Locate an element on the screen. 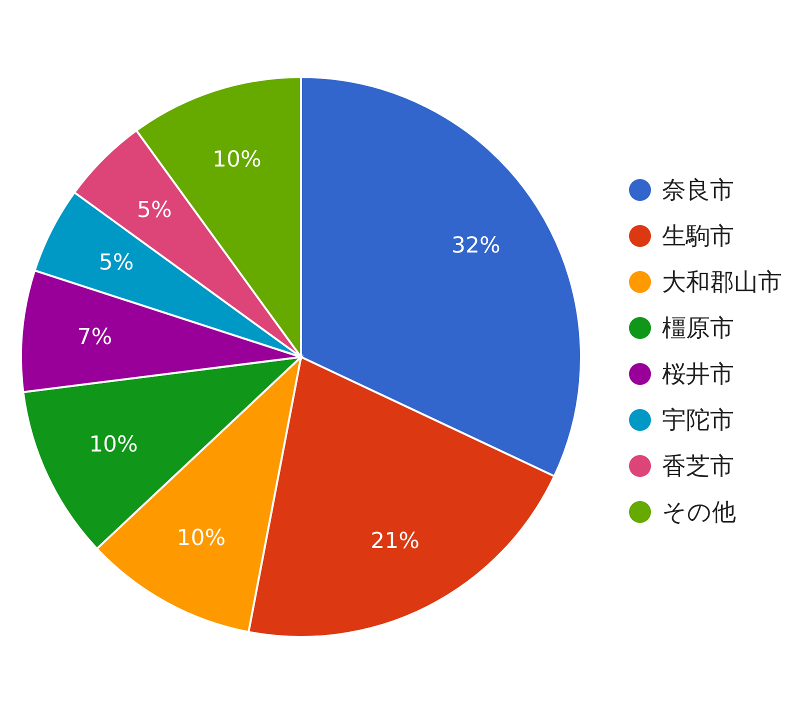  data-label: 21% is located at coordinates (395, 541).